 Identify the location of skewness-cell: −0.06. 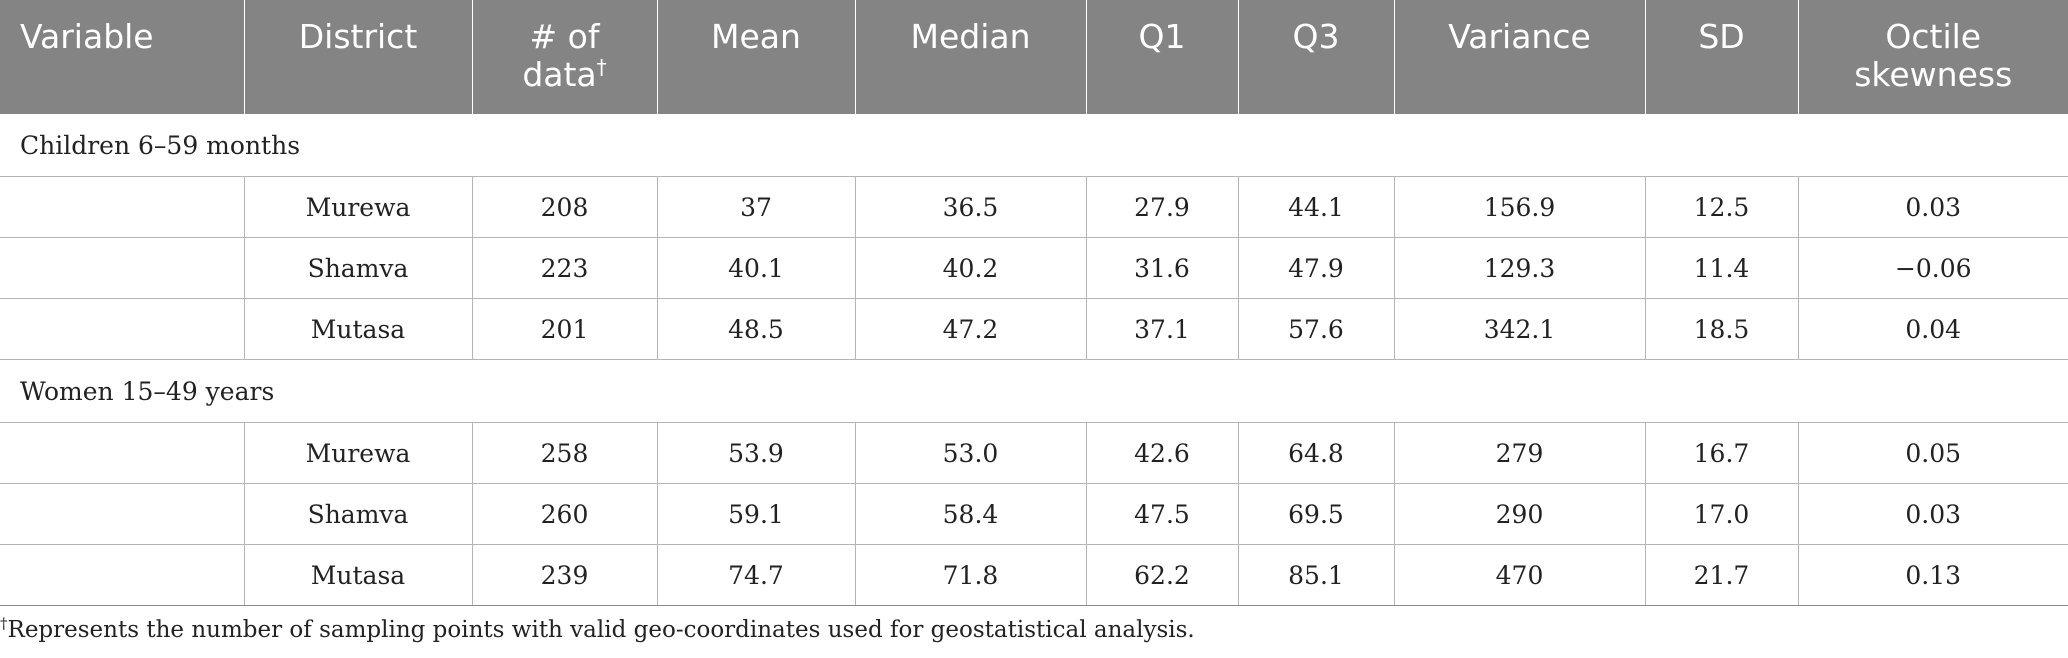
(1933, 268).